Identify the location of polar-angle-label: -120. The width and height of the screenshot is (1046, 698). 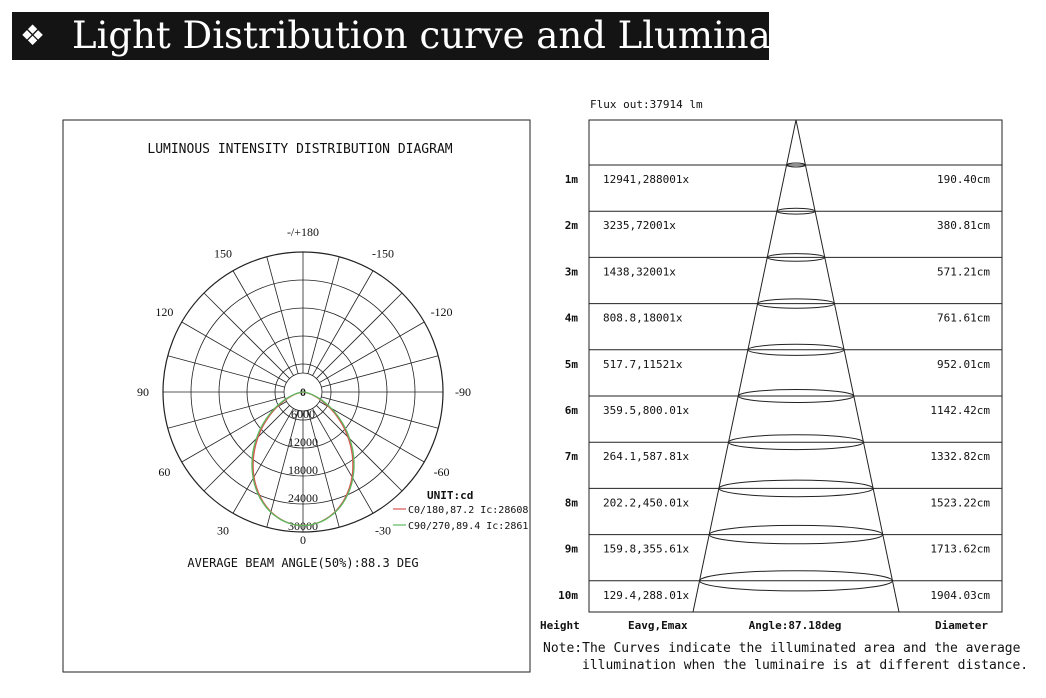
(442, 312).